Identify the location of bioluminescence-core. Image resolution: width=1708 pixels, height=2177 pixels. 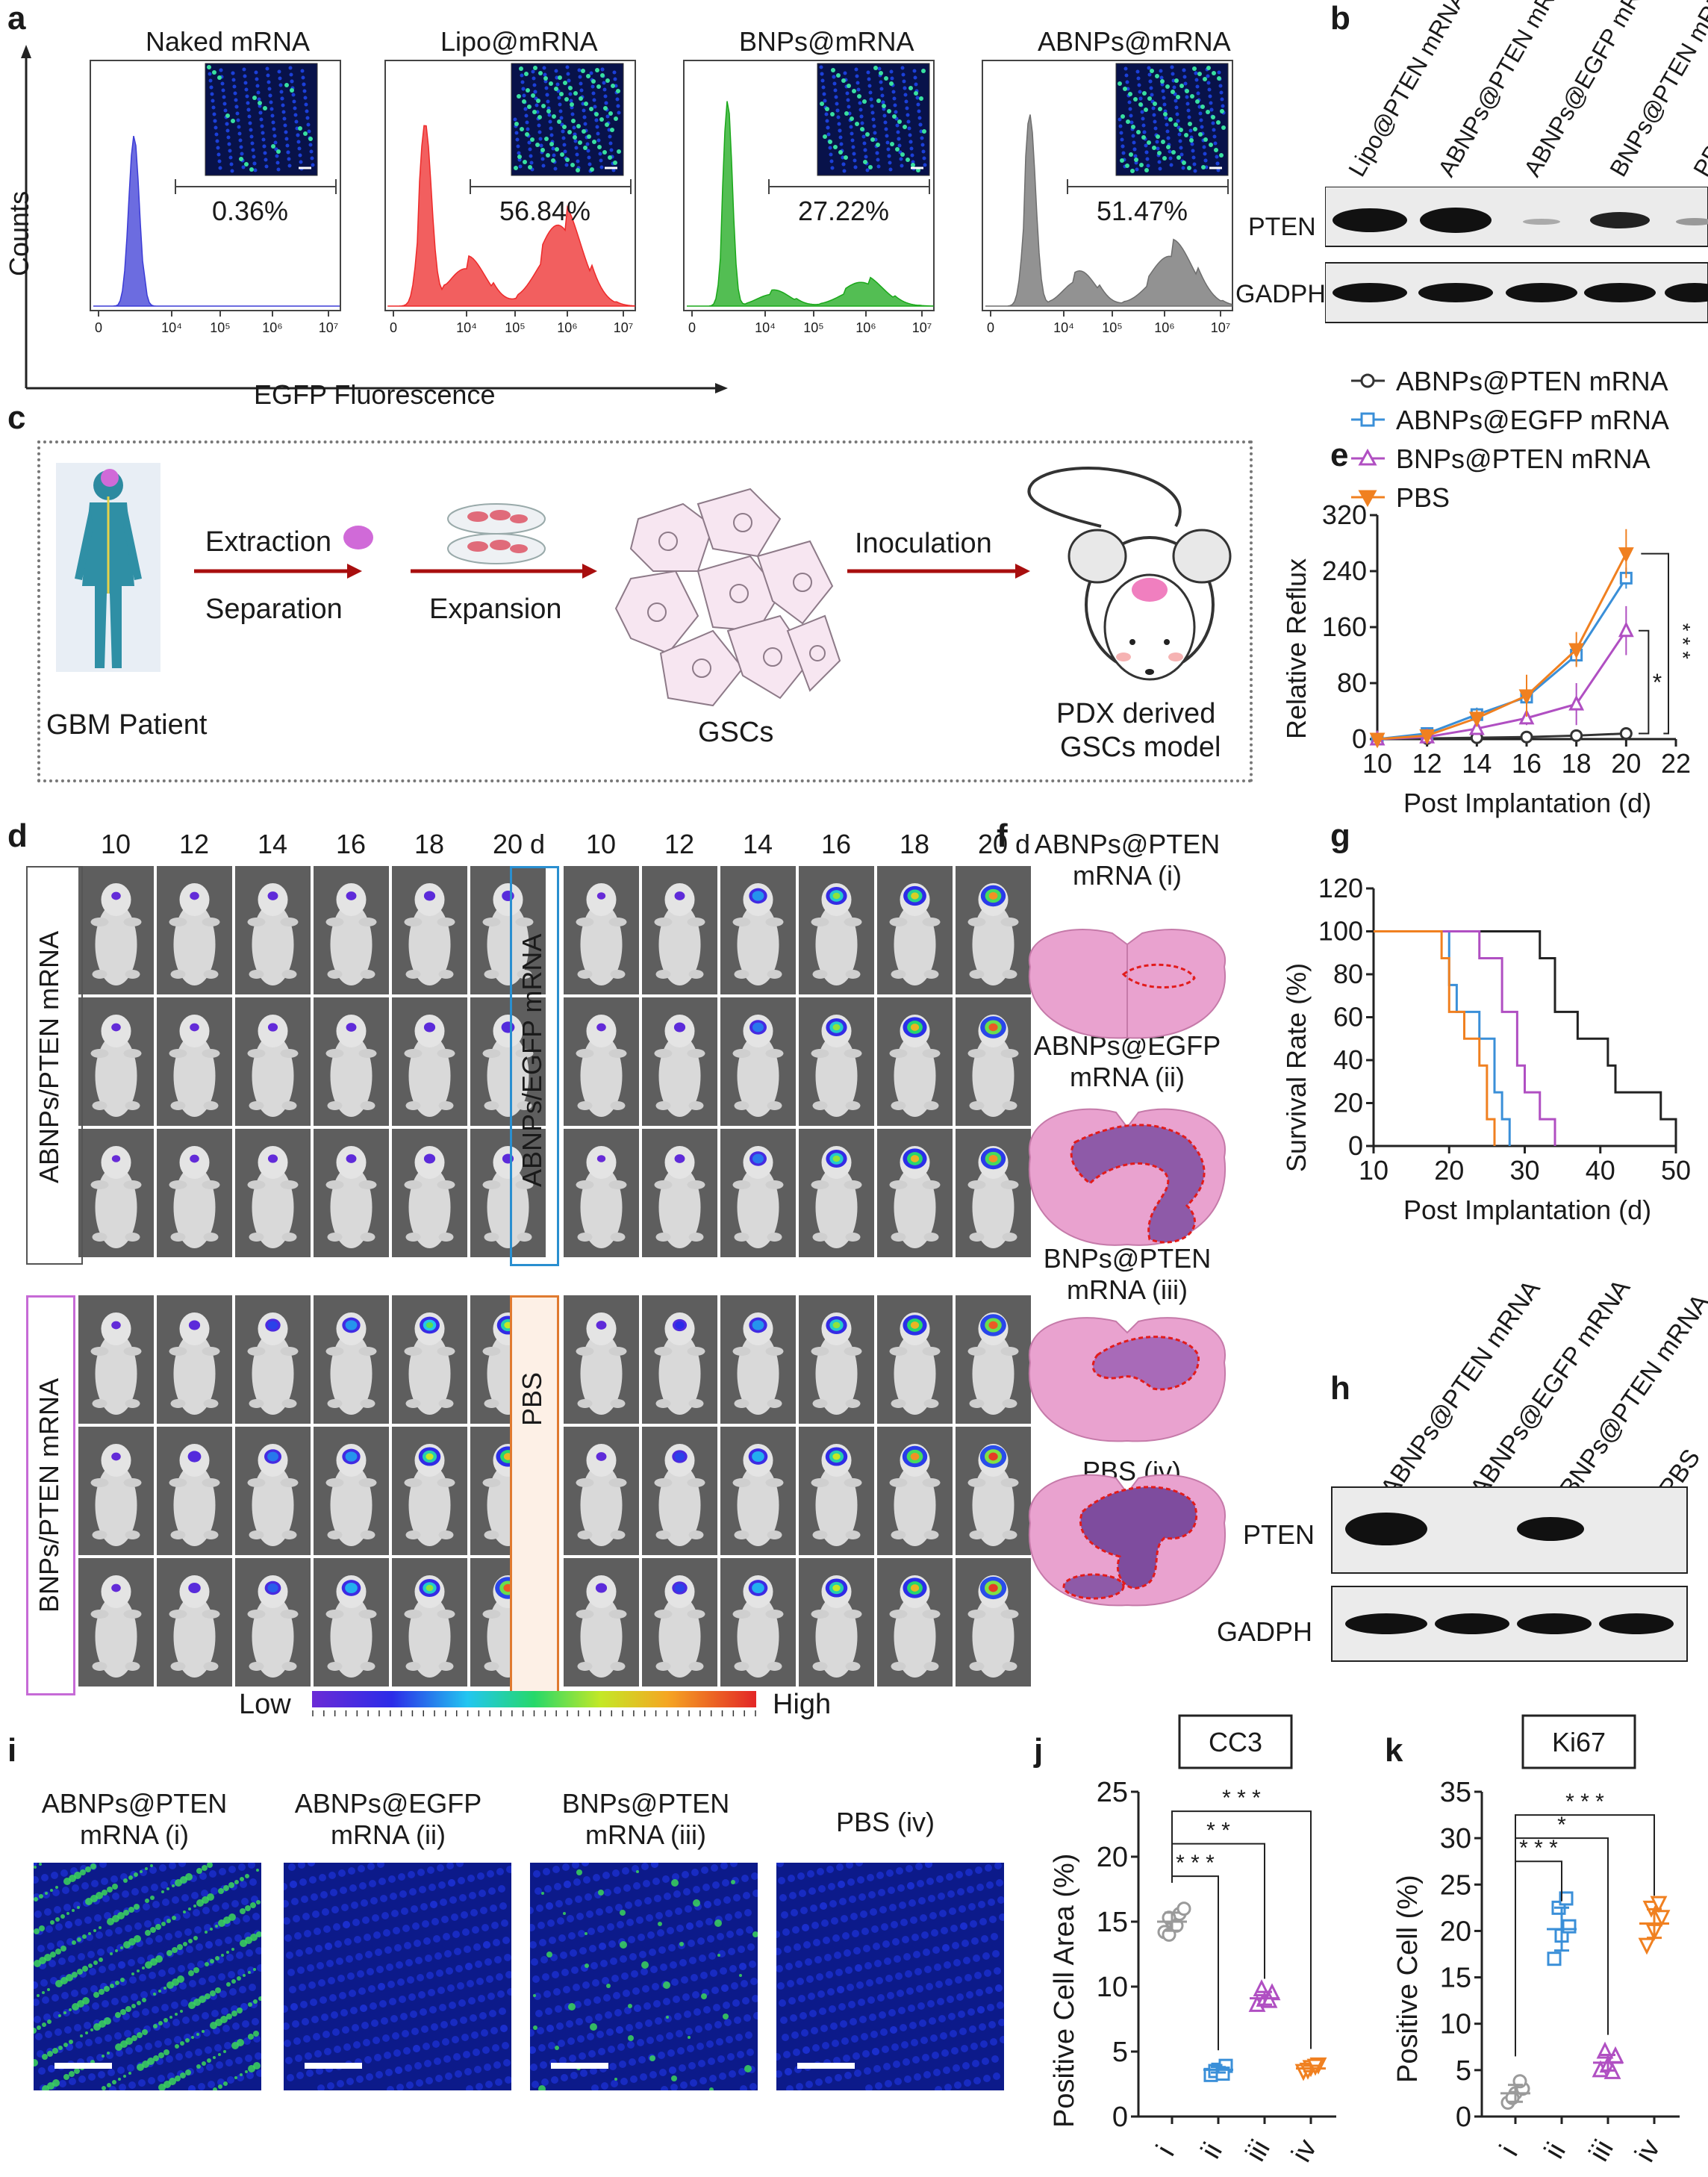
(915, 896).